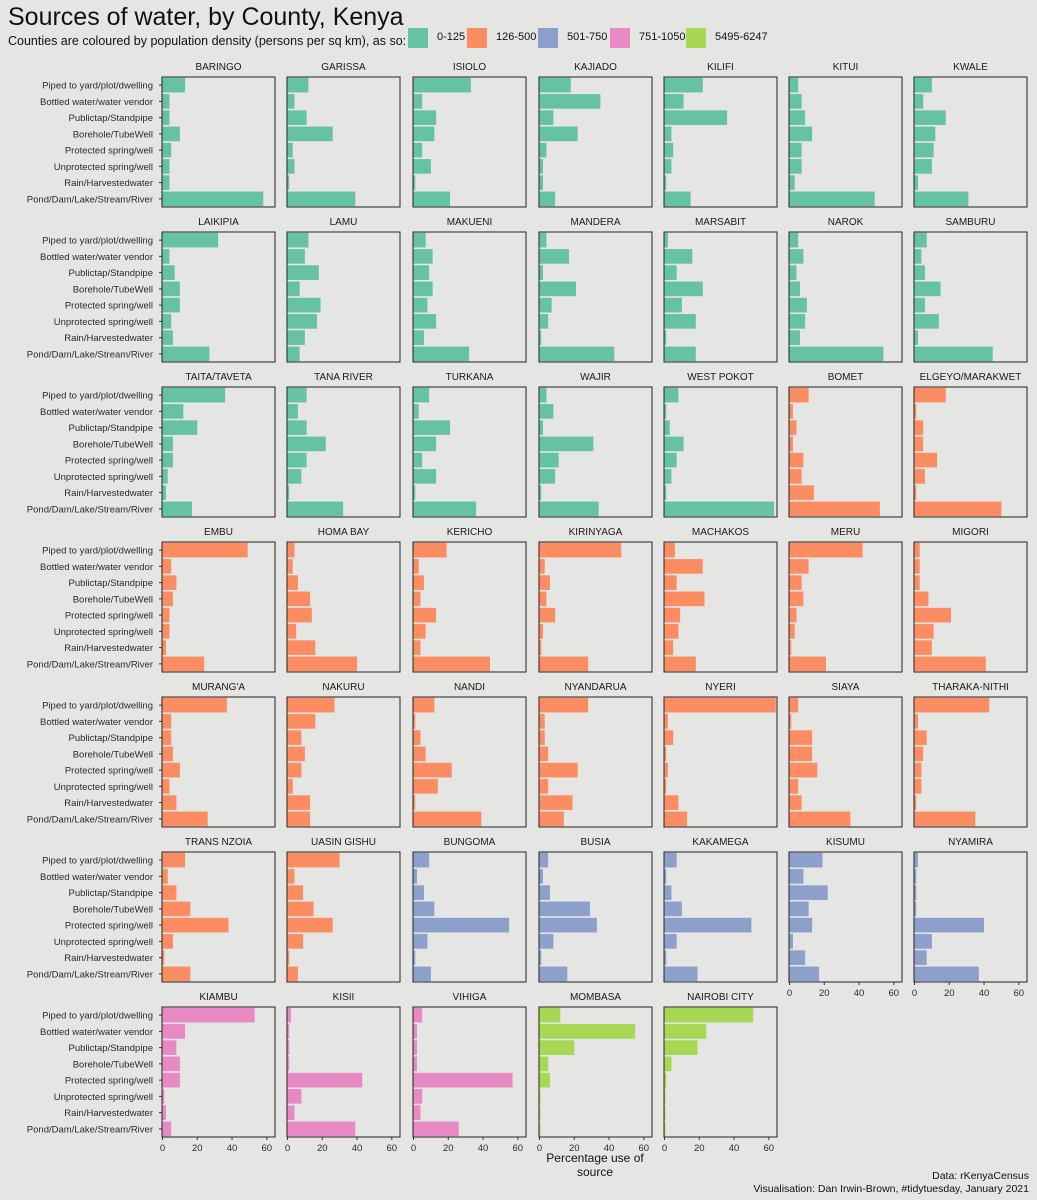 The width and height of the screenshot is (1037, 1200). What do you see at coordinates (343, 687) in the screenshot?
I see `facet-title-nakuru: NAKURU` at bounding box center [343, 687].